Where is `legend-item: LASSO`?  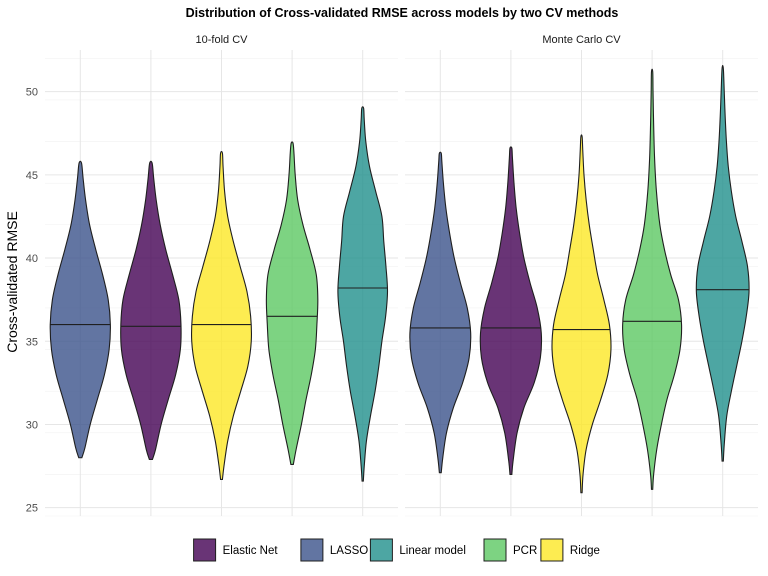 legend-item: LASSO is located at coordinates (334, 550).